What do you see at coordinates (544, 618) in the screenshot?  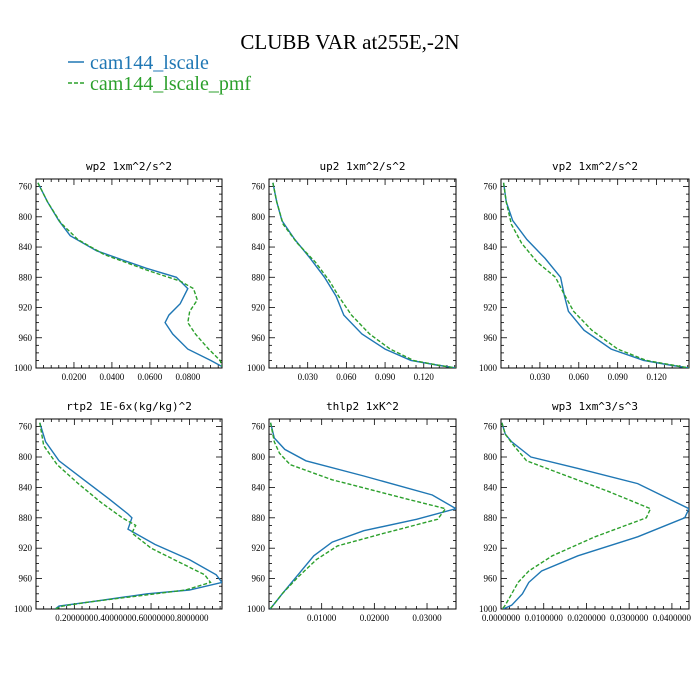 I see `x-tick-label: 0.0100000` at bounding box center [544, 618].